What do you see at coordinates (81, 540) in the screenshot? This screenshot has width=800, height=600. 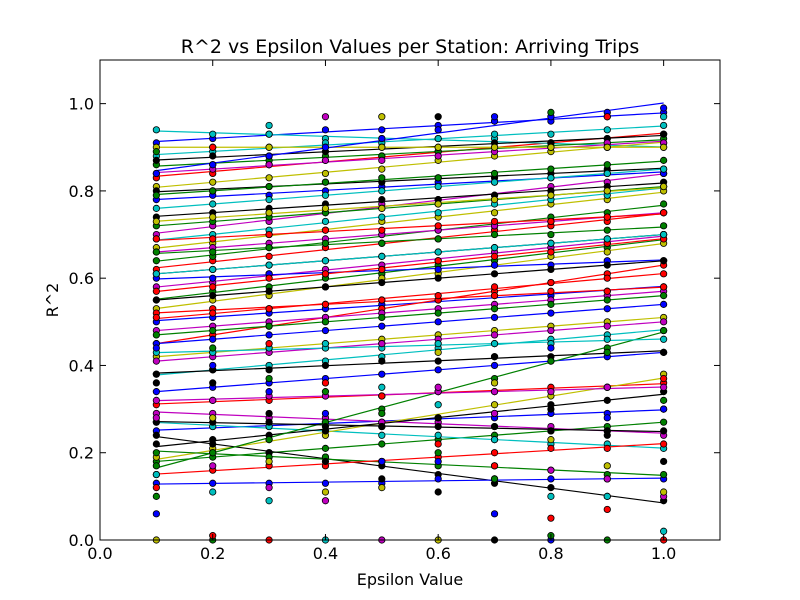 I see `y-tick-label: 0.0` at bounding box center [81, 540].